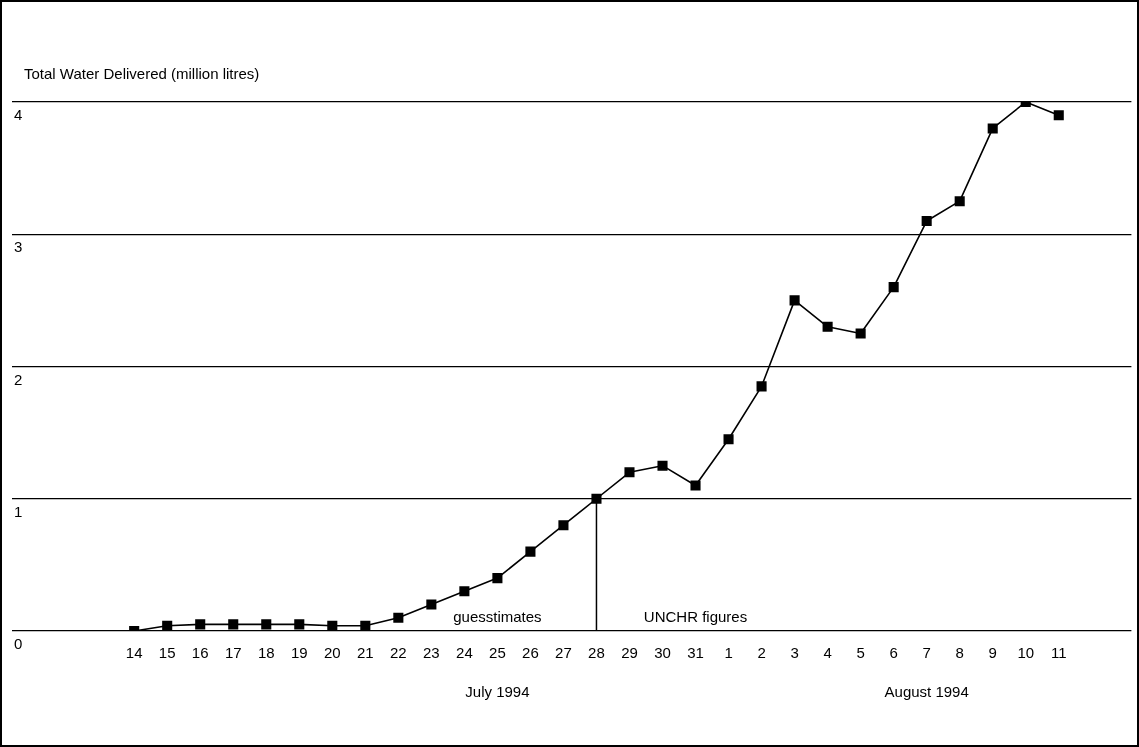  Describe the element at coordinates (497, 653) in the screenshot. I see `x-tick-label: 25` at that location.